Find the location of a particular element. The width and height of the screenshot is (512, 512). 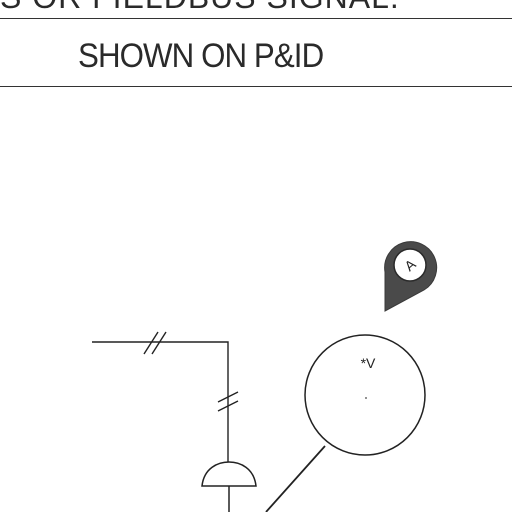

signal-line is located at coordinates (165, 397).